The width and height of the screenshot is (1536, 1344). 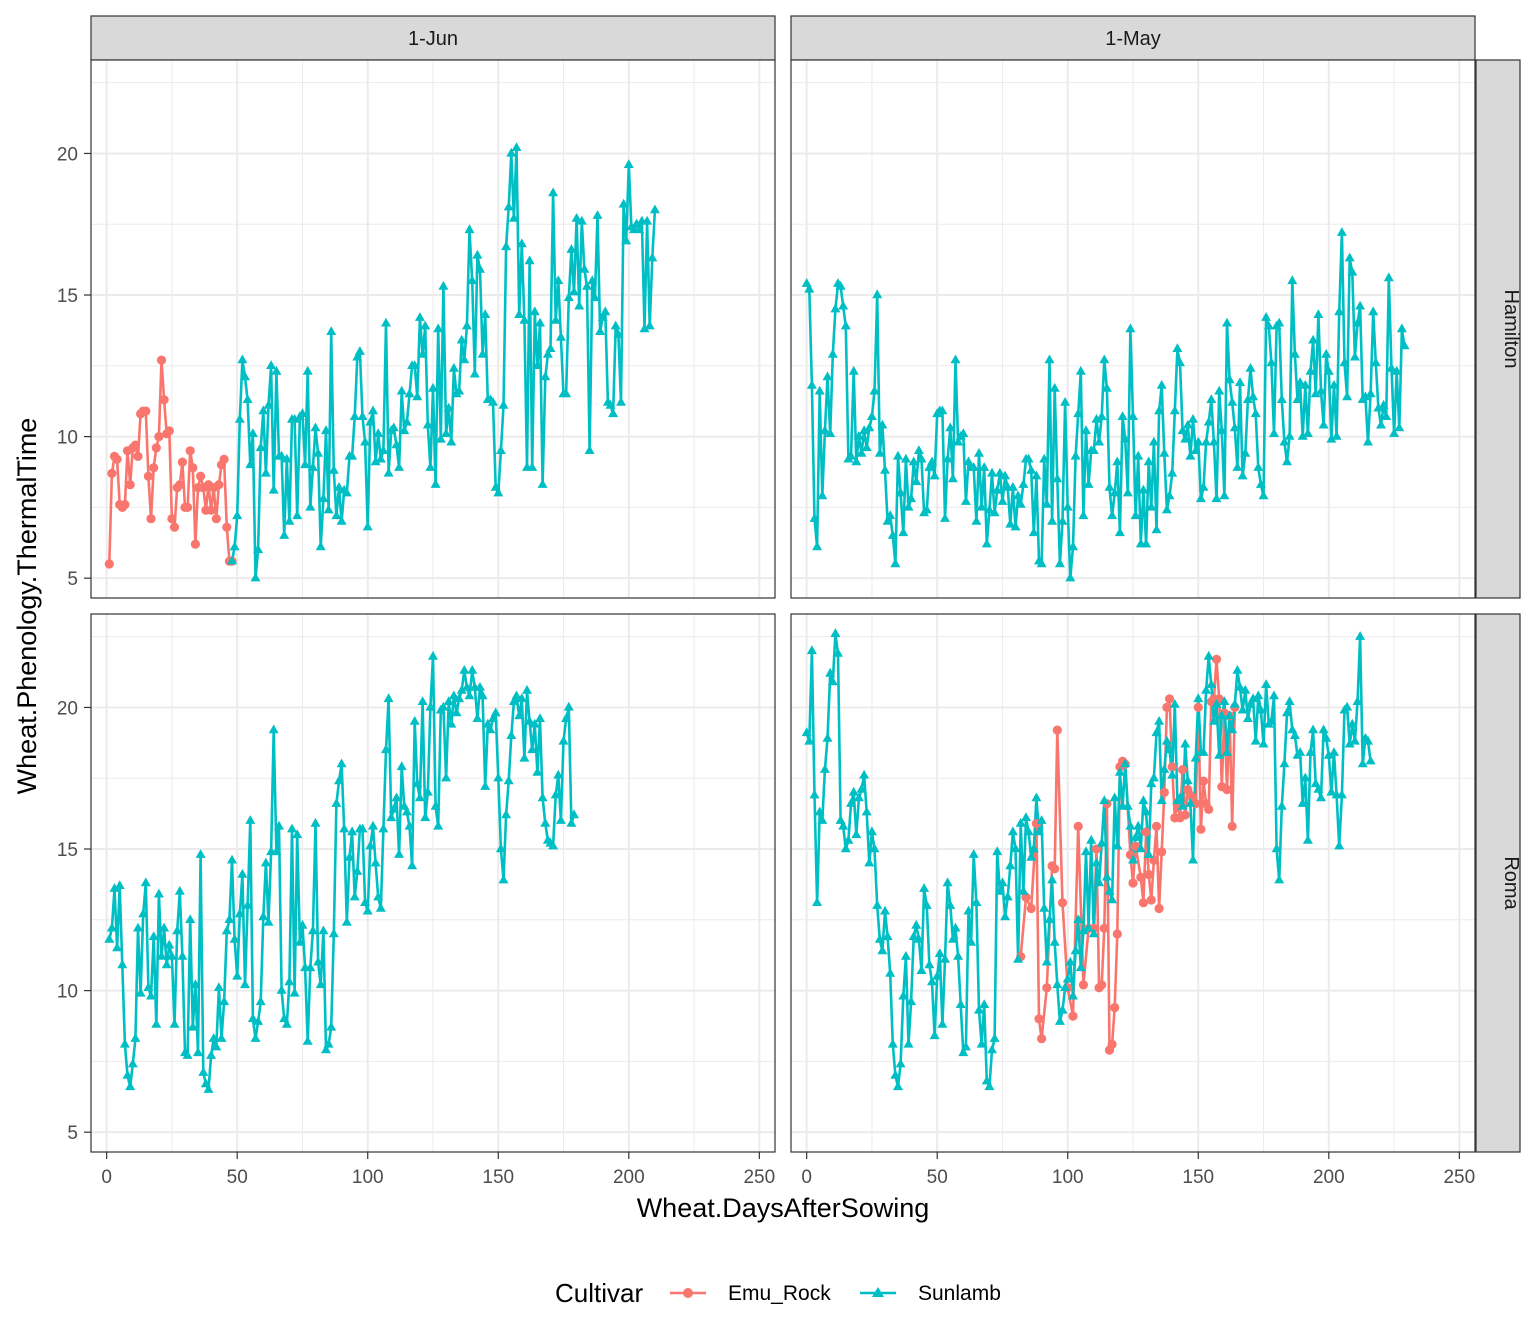 What do you see at coordinates (1105, 404) in the screenshot?
I see `series-group` at bounding box center [1105, 404].